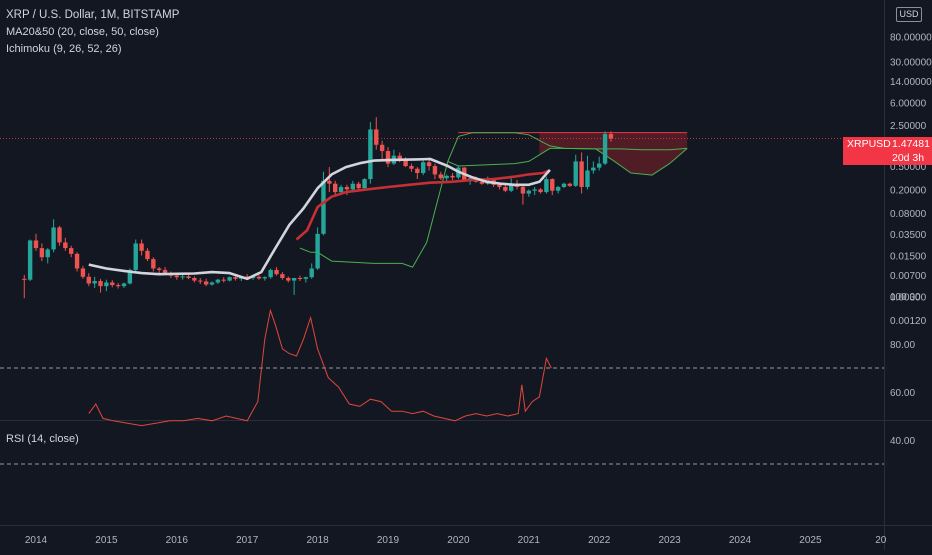  What do you see at coordinates (908, 167) in the screenshot?
I see `price-axis-label: 0.50000` at bounding box center [908, 167].